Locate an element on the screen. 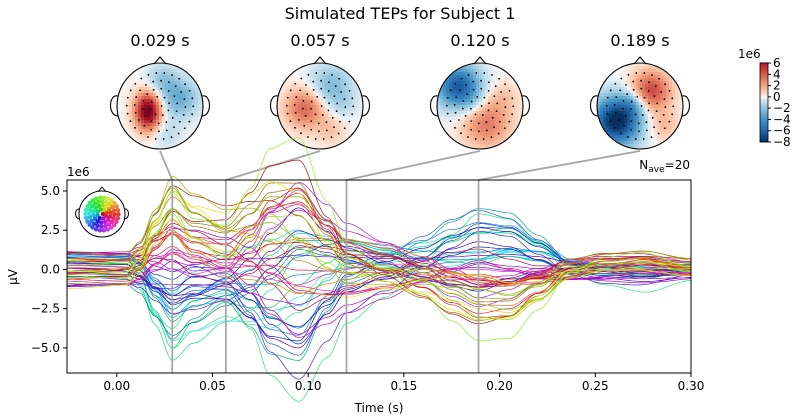 The height and width of the screenshot is (420, 800). y-axis-ticks: −5.0 −2.5 0.0 2.5 5.0 is located at coordinates (49, 269).